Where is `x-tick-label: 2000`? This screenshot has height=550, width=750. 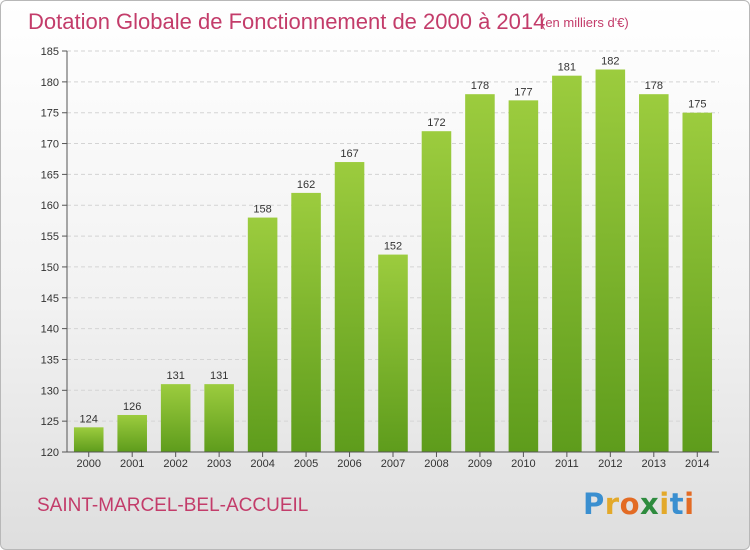
x-tick-label: 2000 is located at coordinates (88, 464).